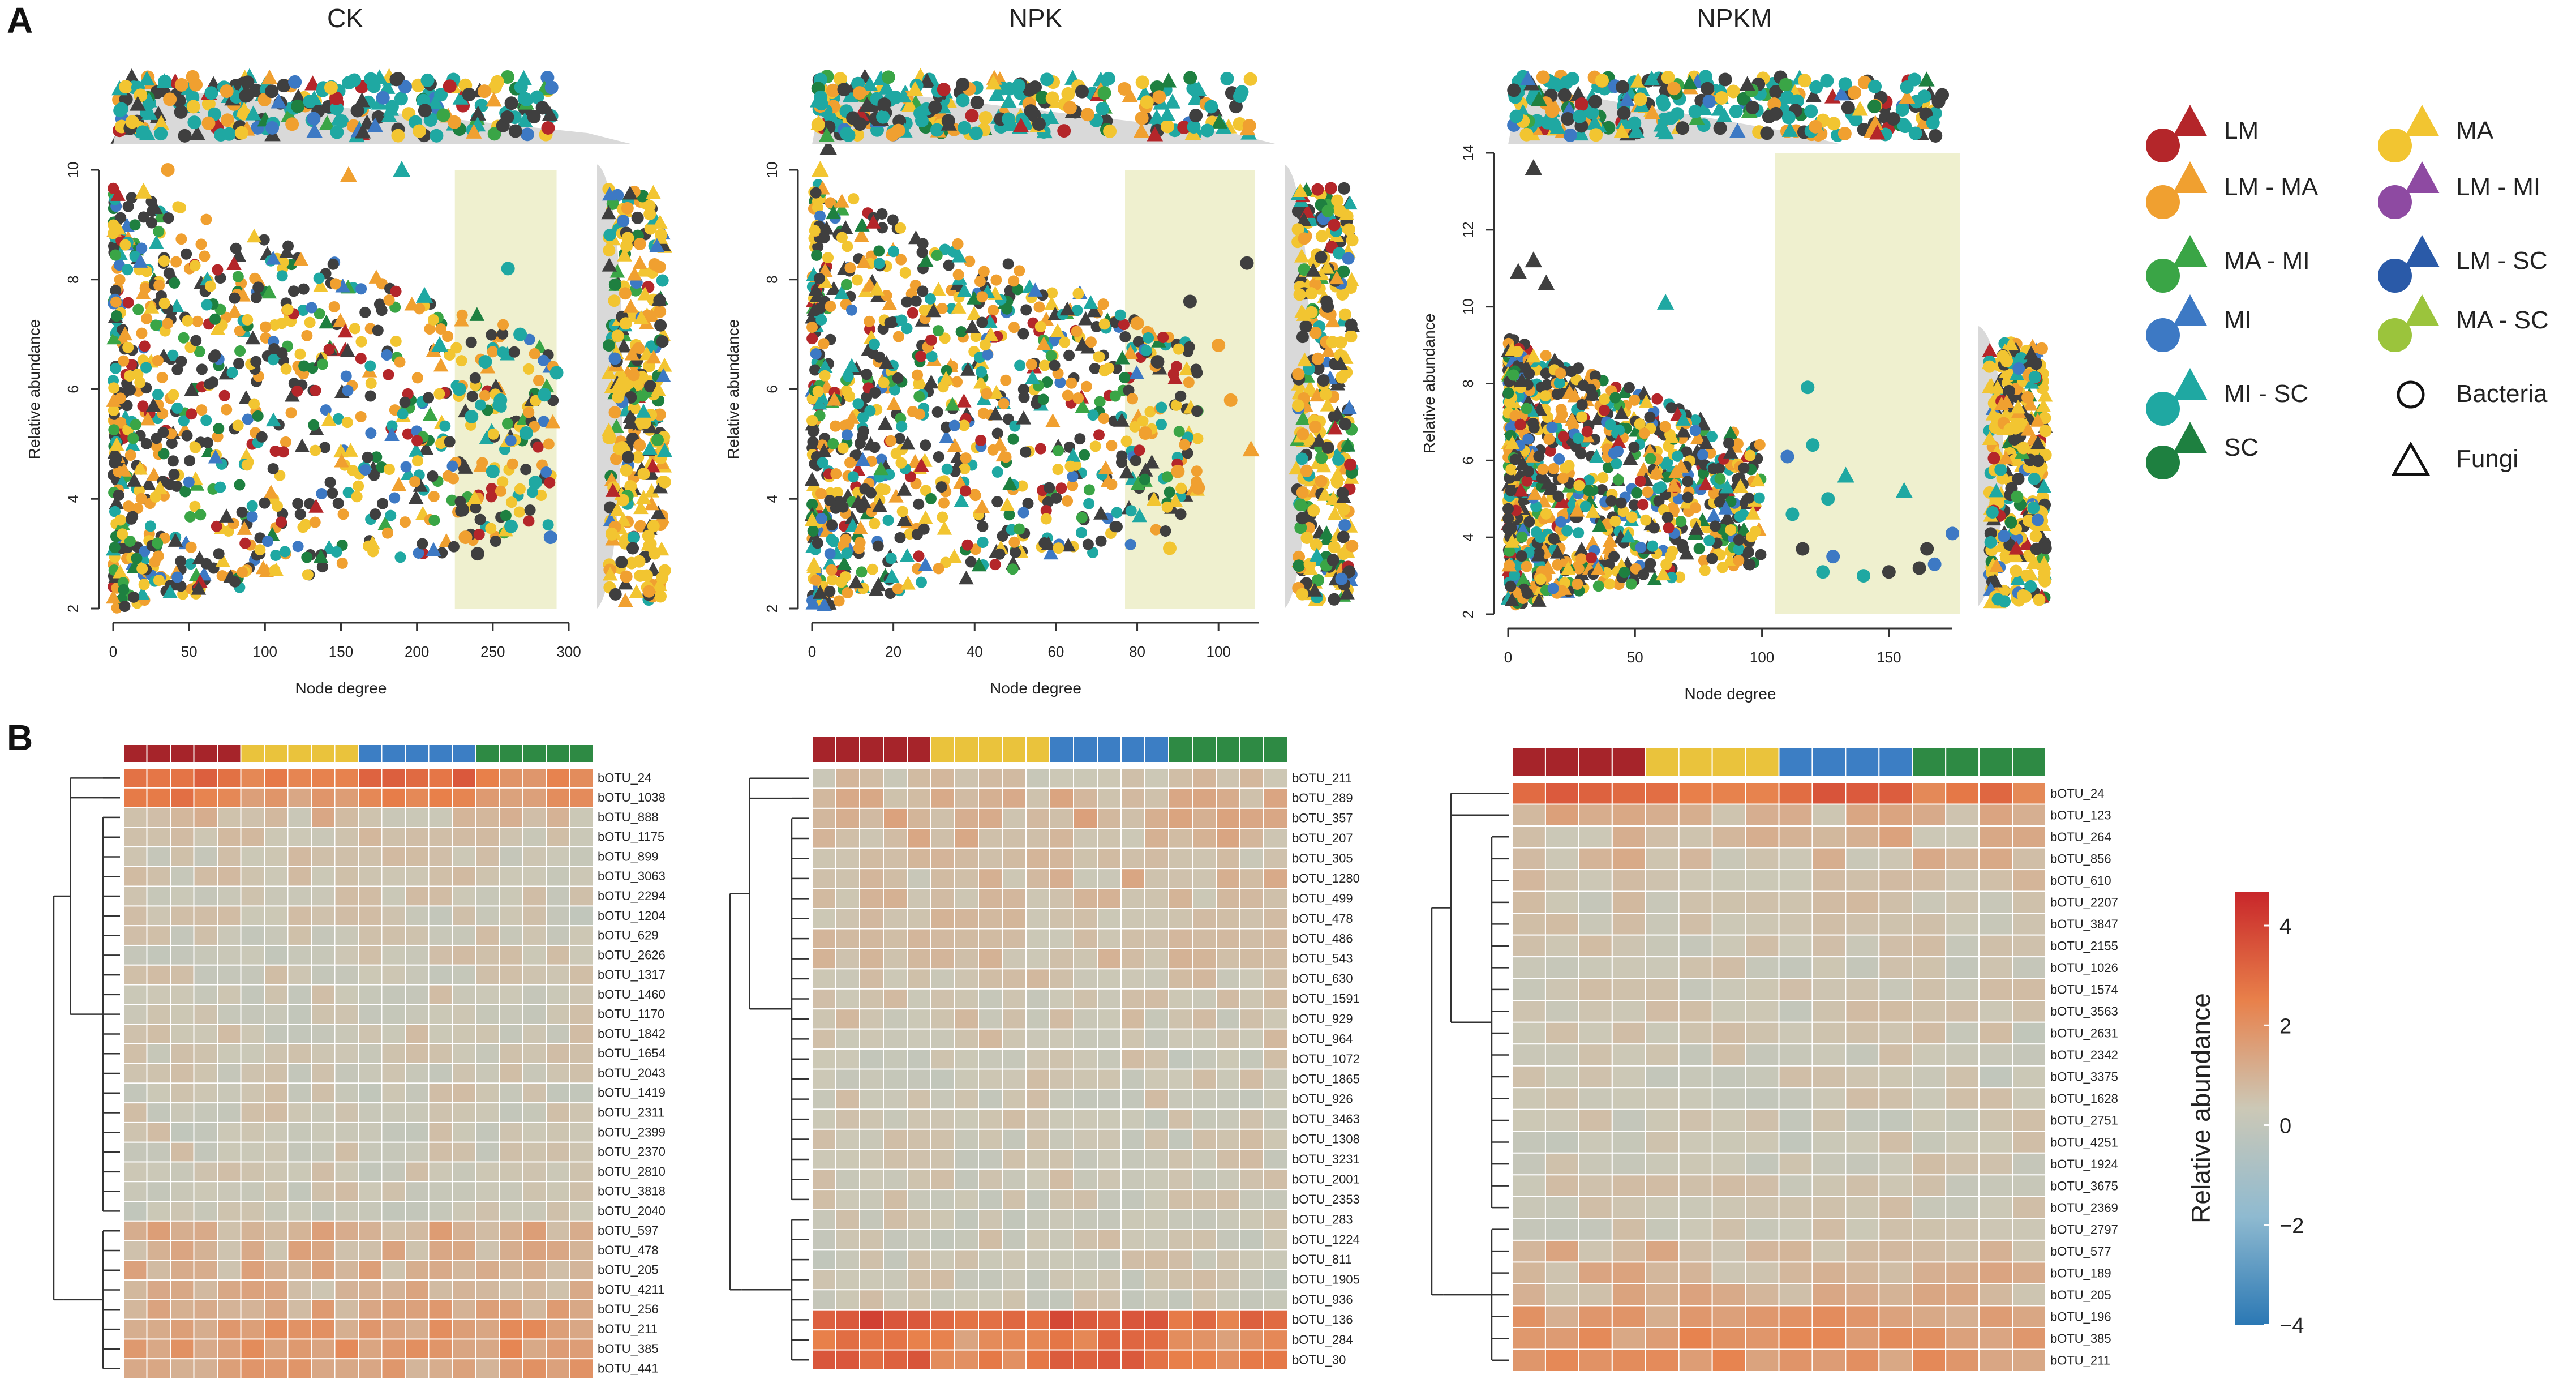 The width and height of the screenshot is (2576, 1383). What do you see at coordinates (1508, 657) in the screenshot?
I see `x-tick-label: 0` at bounding box center [1508, 657].